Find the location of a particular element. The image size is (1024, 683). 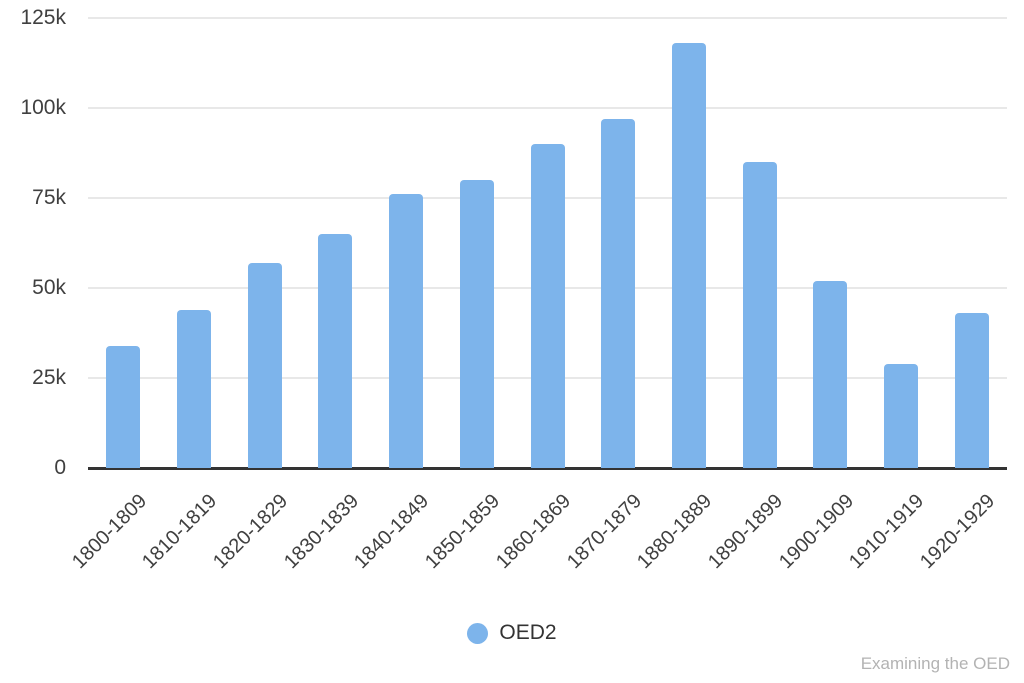

watermark-text: Examining the OED is located at coordinates (935, 663).